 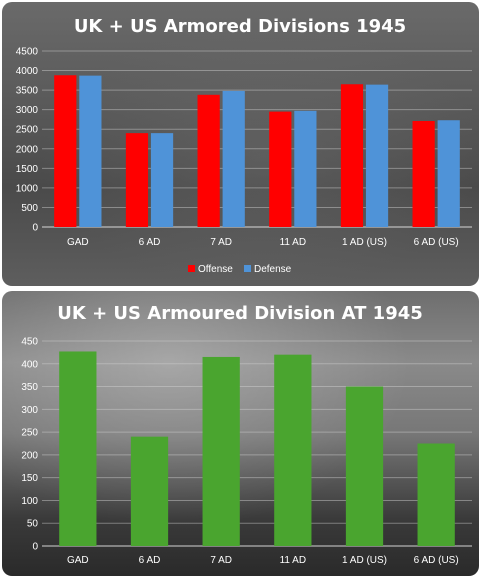 I want to click on y-tick-label: 1500, so click(x=27, y=169).